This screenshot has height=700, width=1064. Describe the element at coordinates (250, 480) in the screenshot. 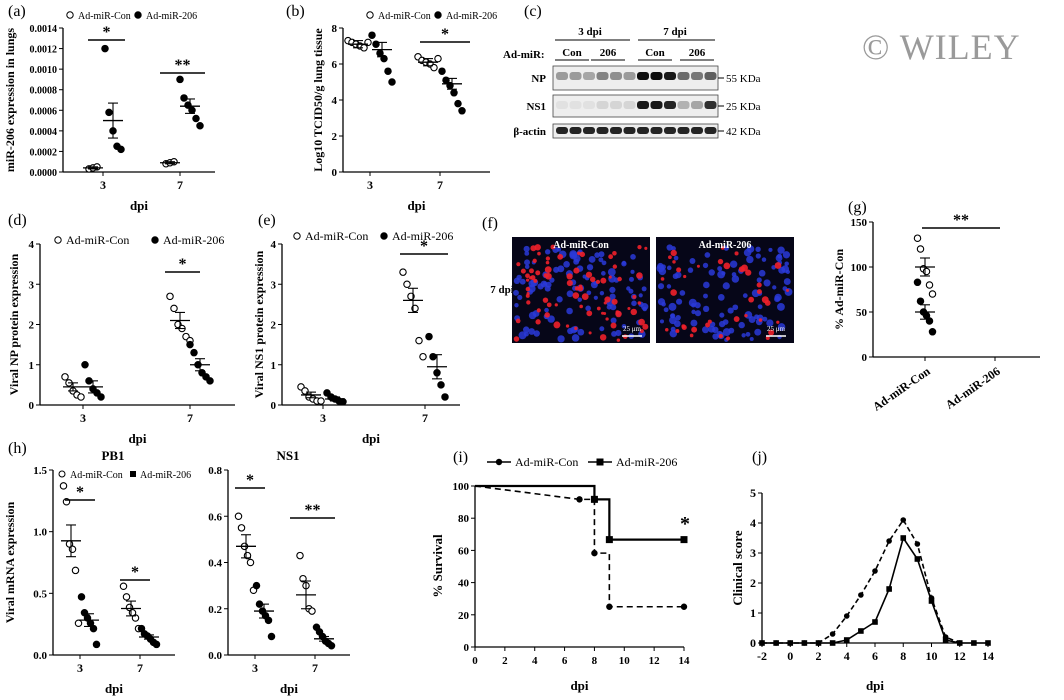

I see `significance-star: *` at that location.